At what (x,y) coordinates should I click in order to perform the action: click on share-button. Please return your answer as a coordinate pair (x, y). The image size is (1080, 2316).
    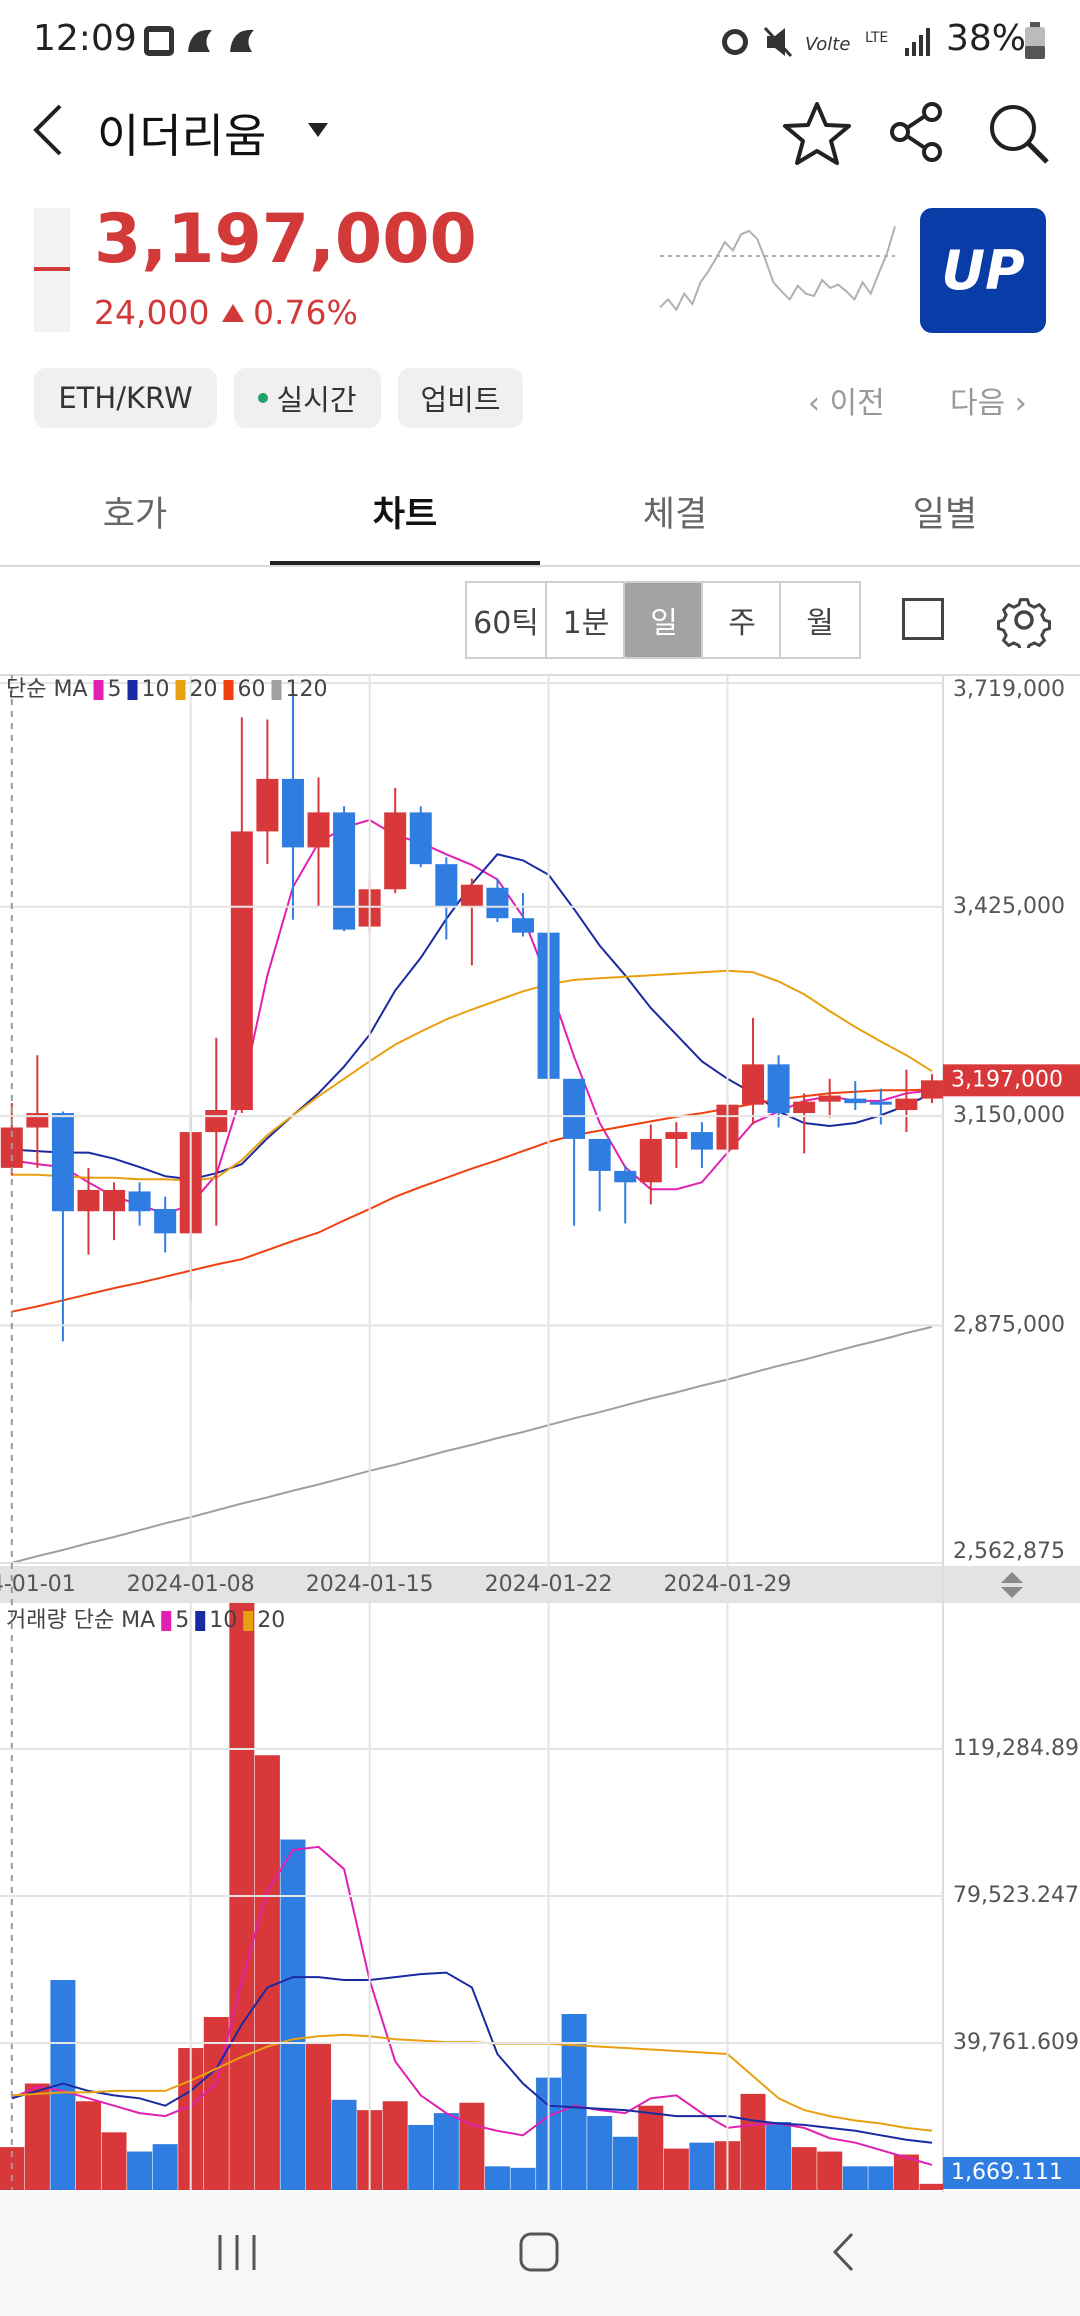
    Looking at the image, I should click on (918, 132).